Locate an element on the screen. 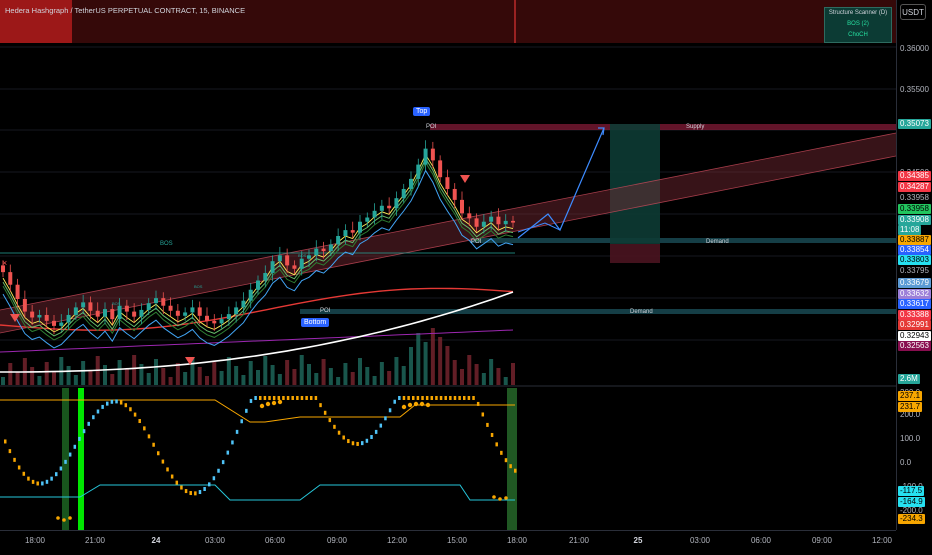 This screenshot has width=932, height=555. forecast-arrow-up is located at coordinates (561, 183).